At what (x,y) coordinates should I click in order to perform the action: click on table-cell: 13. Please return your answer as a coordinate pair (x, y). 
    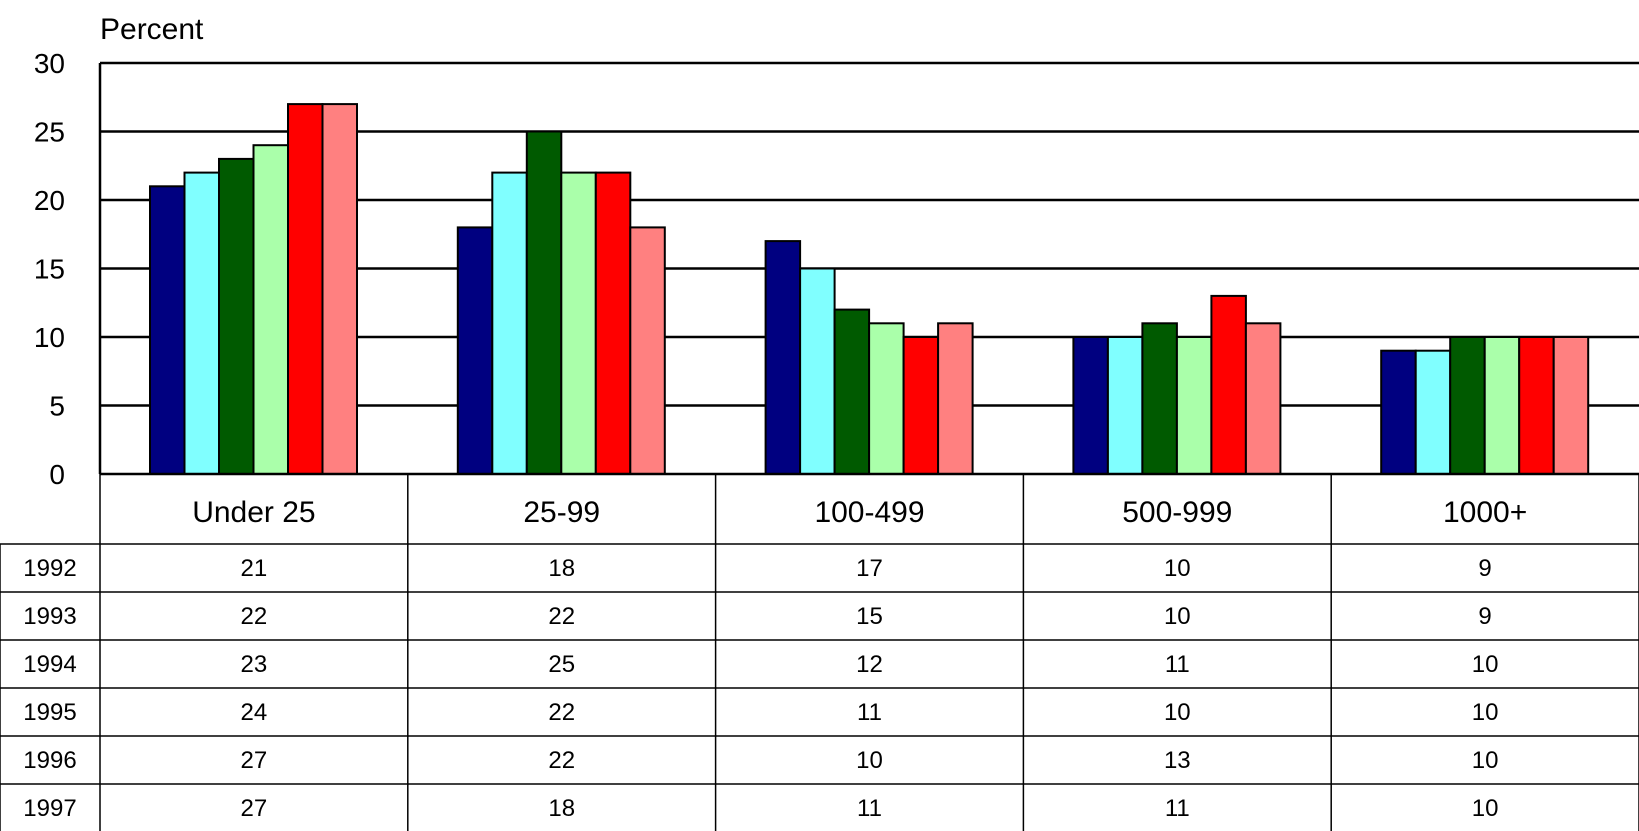
    Looking at the image, I should click on (1177, 760).